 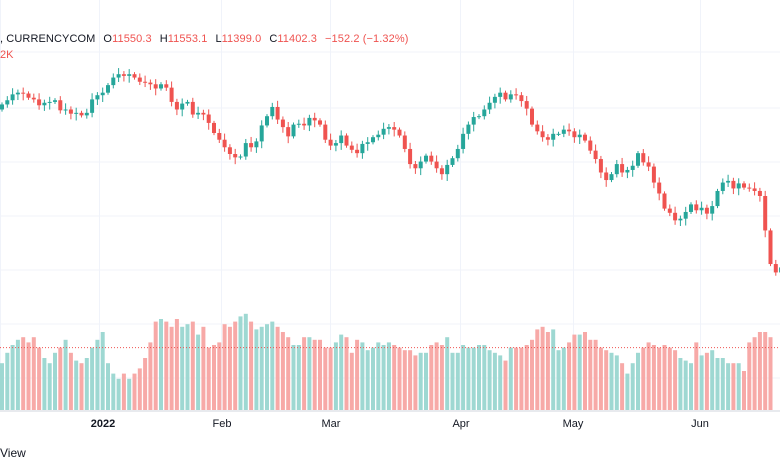 What do you see at coordinates (13, 453) in the screenshot?
I see `view-label: View` at bounding box center [13, 453].